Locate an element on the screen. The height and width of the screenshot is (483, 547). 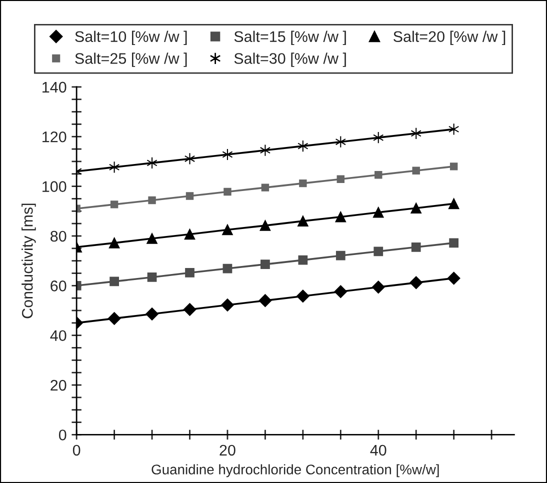
legend-label: Salt=15 [%w /w ] is located at coordinates (290, 38).